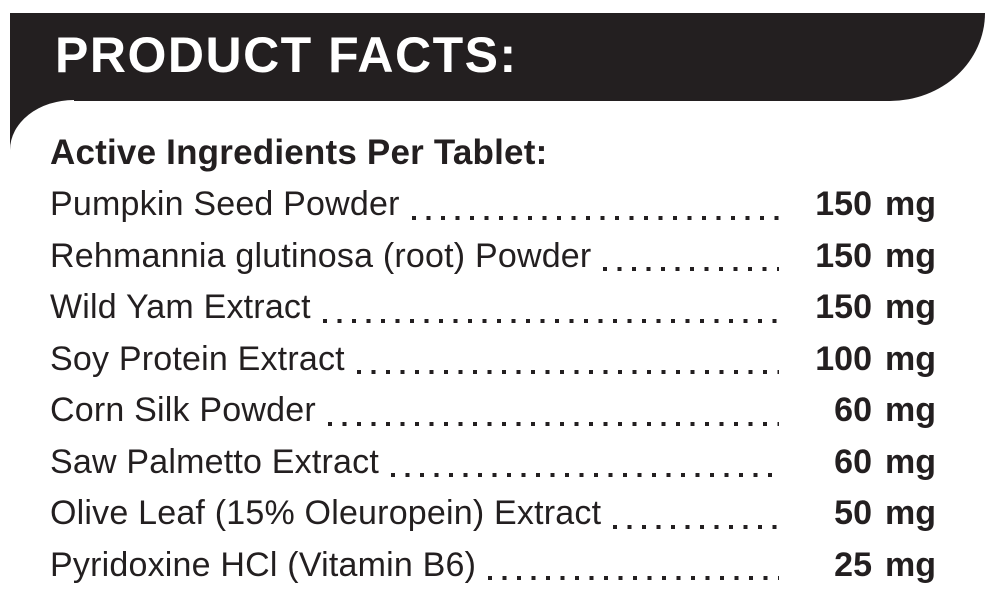 The height and width of the screenshot is (611, 1000). What do you see at coordinates (183, 410) in the screenshot?
I see `ingredient-name: Corn Silk Powder` at bounding box center [183, 410].